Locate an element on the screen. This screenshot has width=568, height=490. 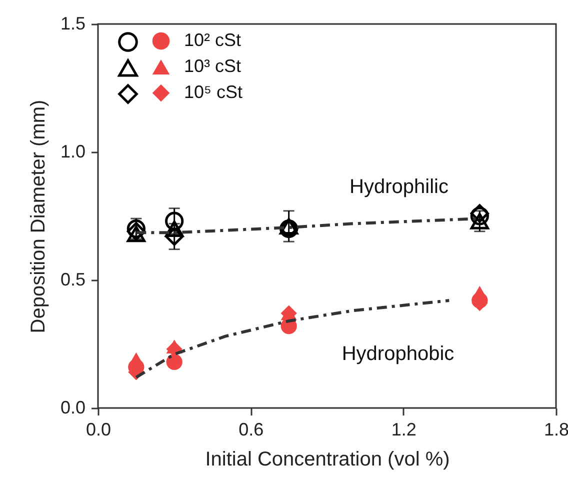
legend-label: 10⁵ cSt is located at coordinates (213, 92).